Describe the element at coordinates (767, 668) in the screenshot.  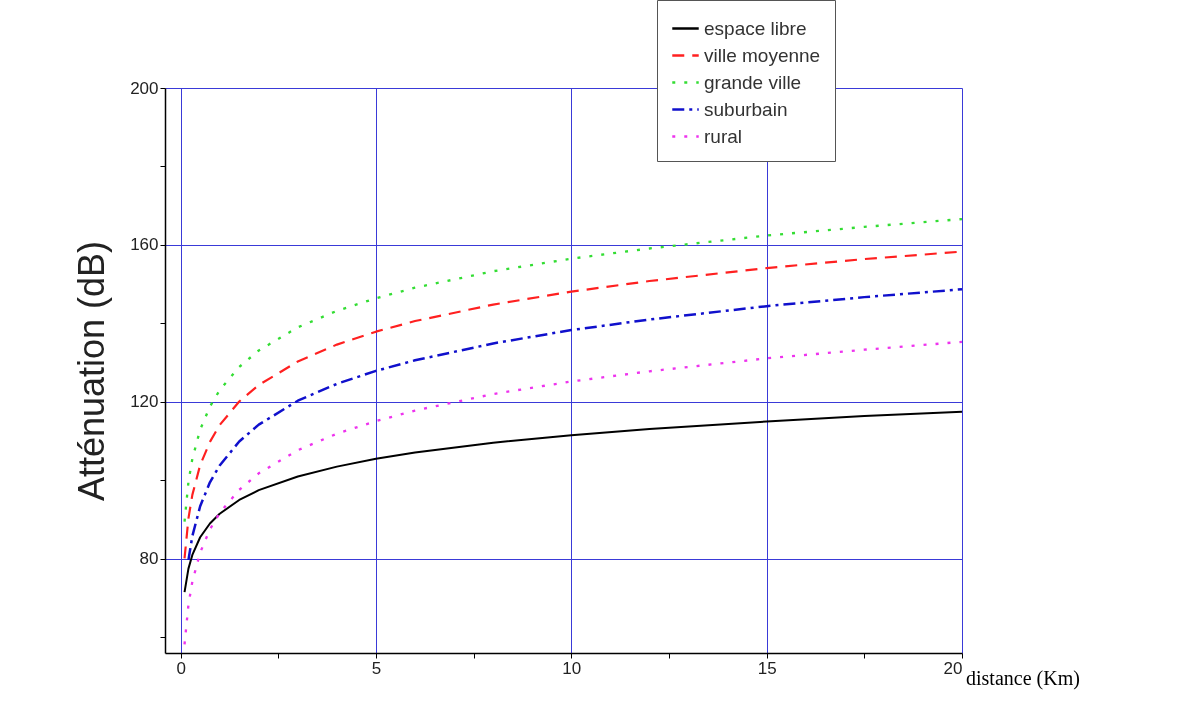
I see `x-tick-label: 15` at that location.